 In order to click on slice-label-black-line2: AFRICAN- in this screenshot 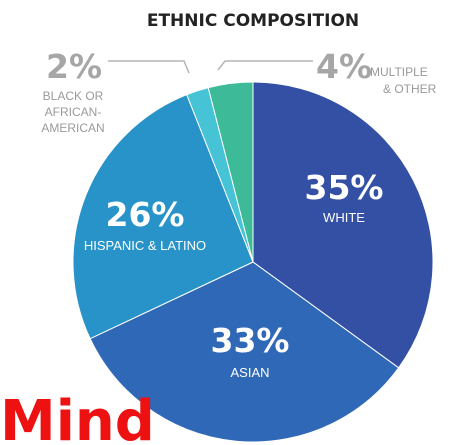, I will do `click(73, 112)`.